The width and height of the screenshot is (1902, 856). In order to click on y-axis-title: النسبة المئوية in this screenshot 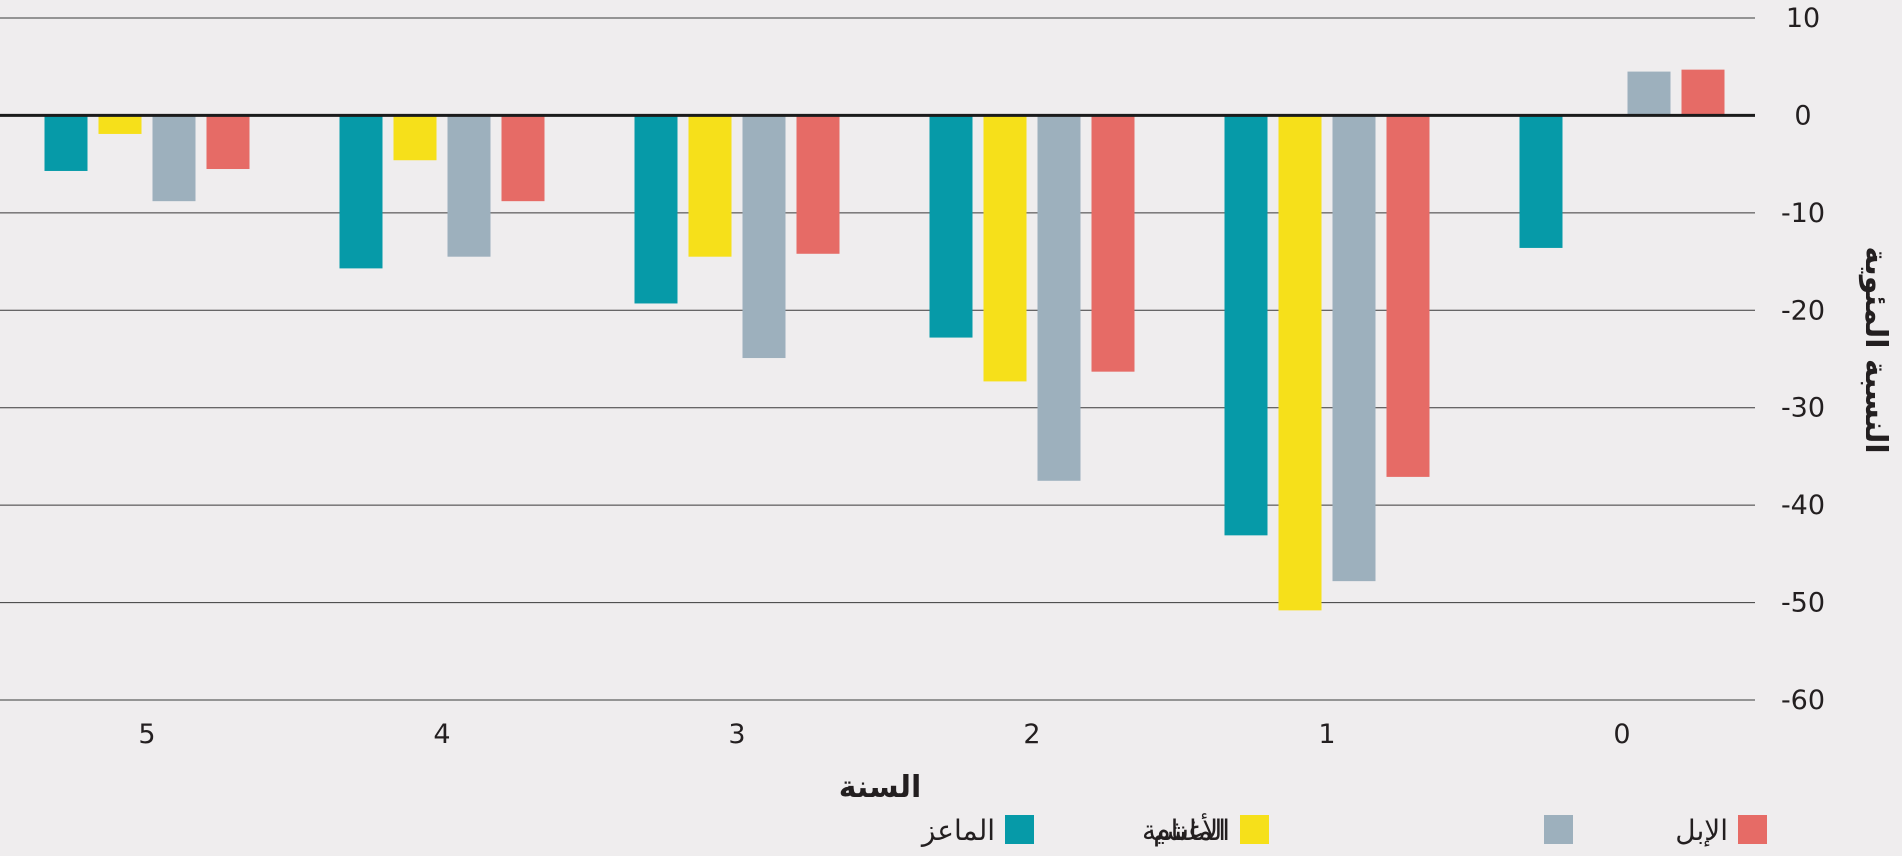, I will do `click(1875, 349)`.